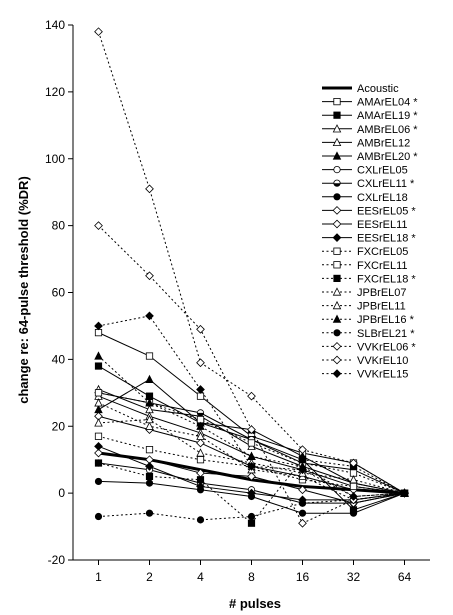 Image resolution: width=453 pixels, height=615 pixels. Describe the element at coordinates (405, 577) in the screenshot. I see `x-tick-label: 64` at that location.